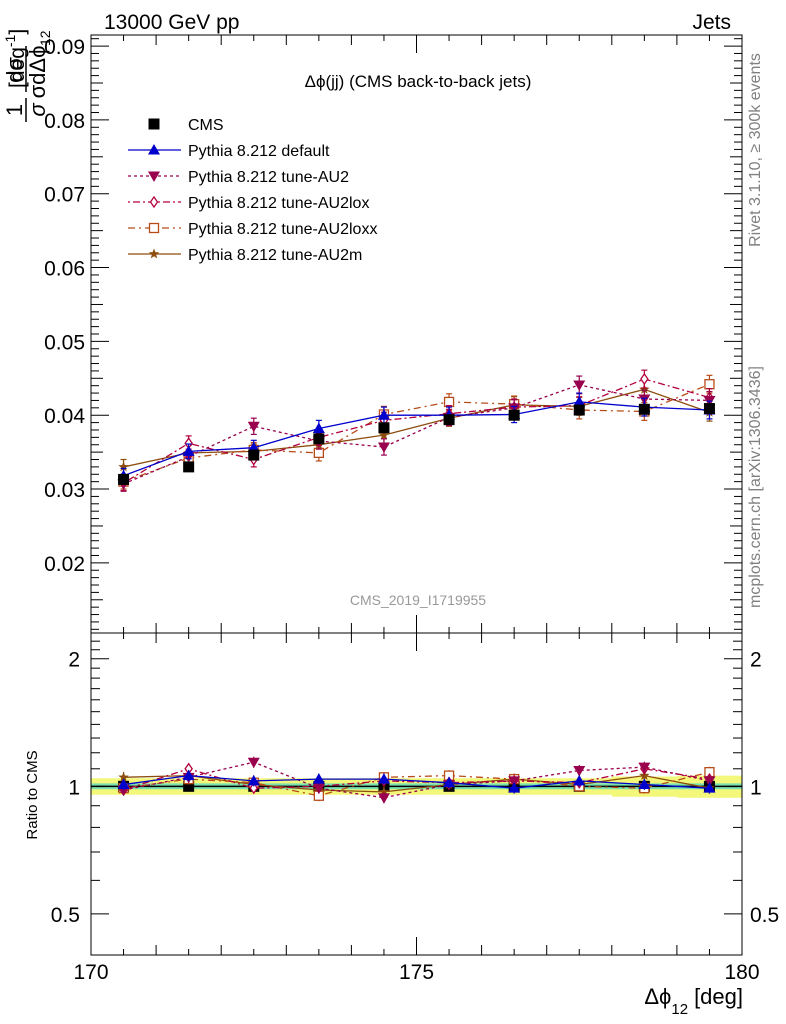 This screenshot has height=1024, width=786. I want to click on legend-entry: Pythia 8.212 tune-AU2loxx, so click(252, 229).